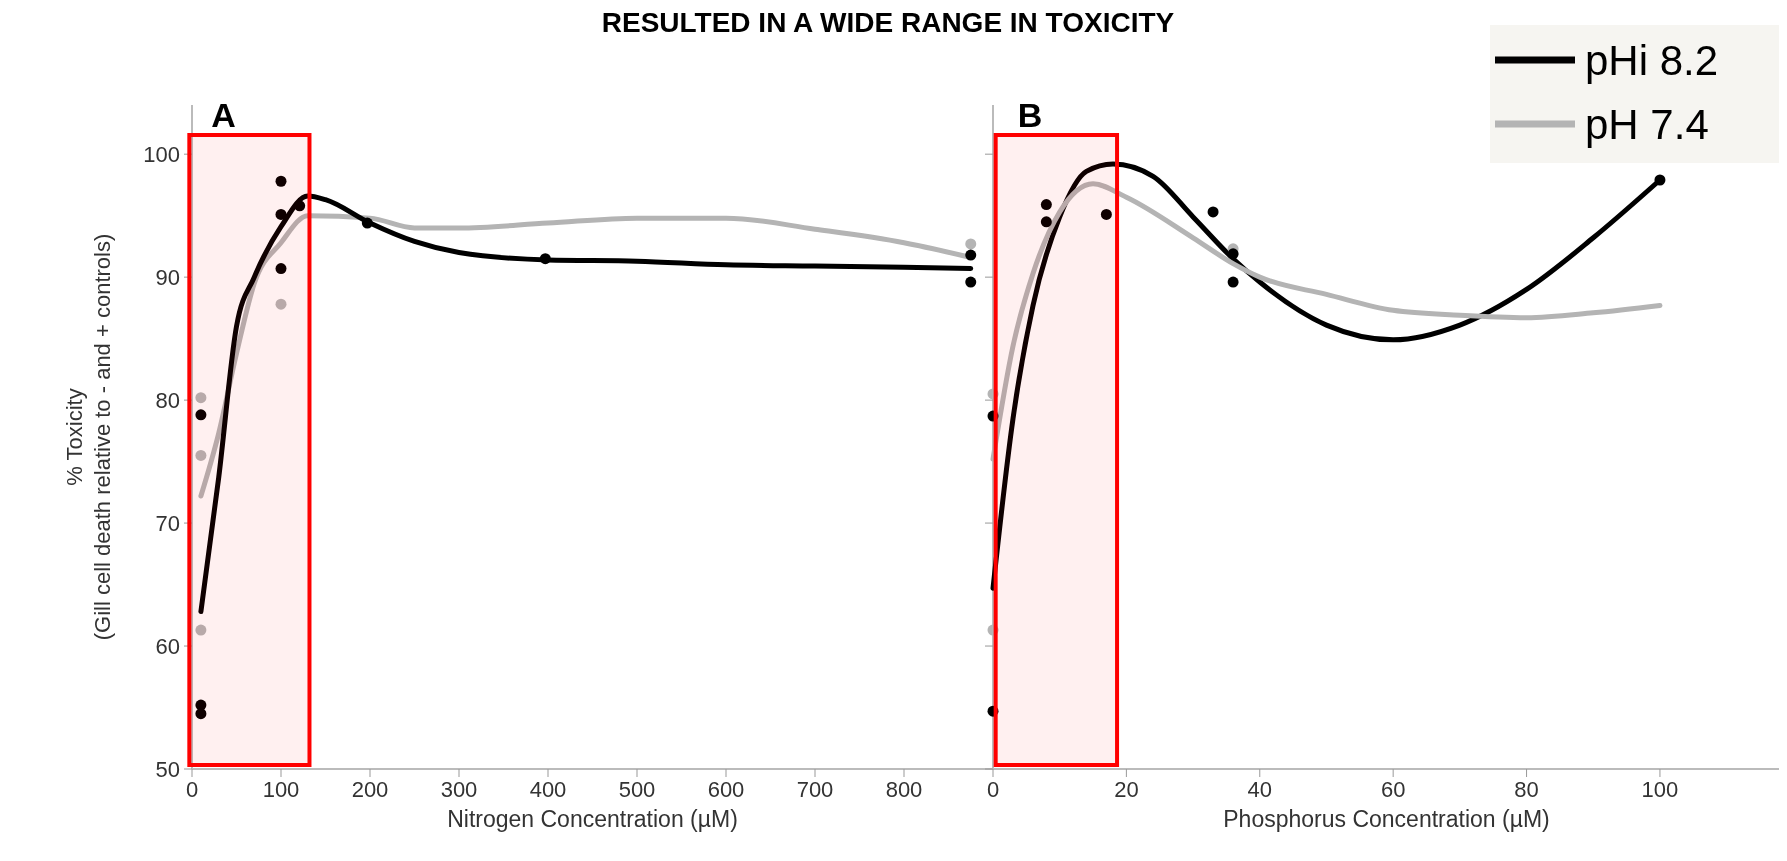  I want to click on x-axis-title: Nitrogen Concentration (µM), so click(592, 819).